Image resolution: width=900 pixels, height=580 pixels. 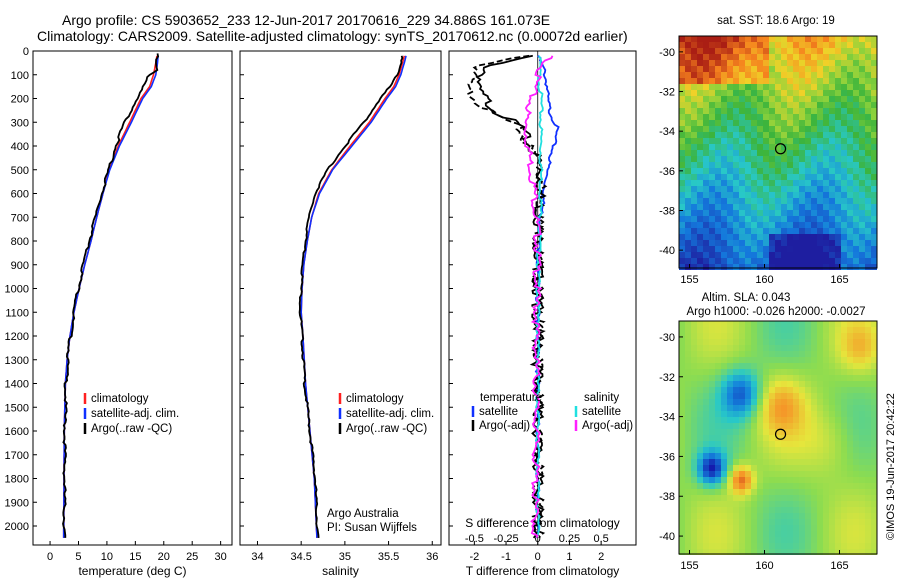 What do you see at coordinates (504, 426) in the screenshot?
I see `legend-label: Argo(-adj)` at bounding box center [504, 426].